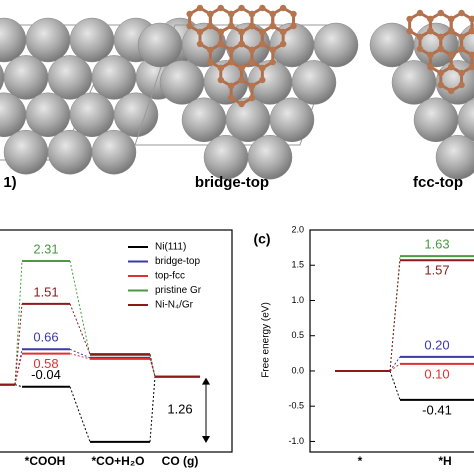 The image size is (474, 474). What do you see at coordinates (261, 239) in the screenshot?
I see `panel-title: (c)` at bounding box center [261, 239].